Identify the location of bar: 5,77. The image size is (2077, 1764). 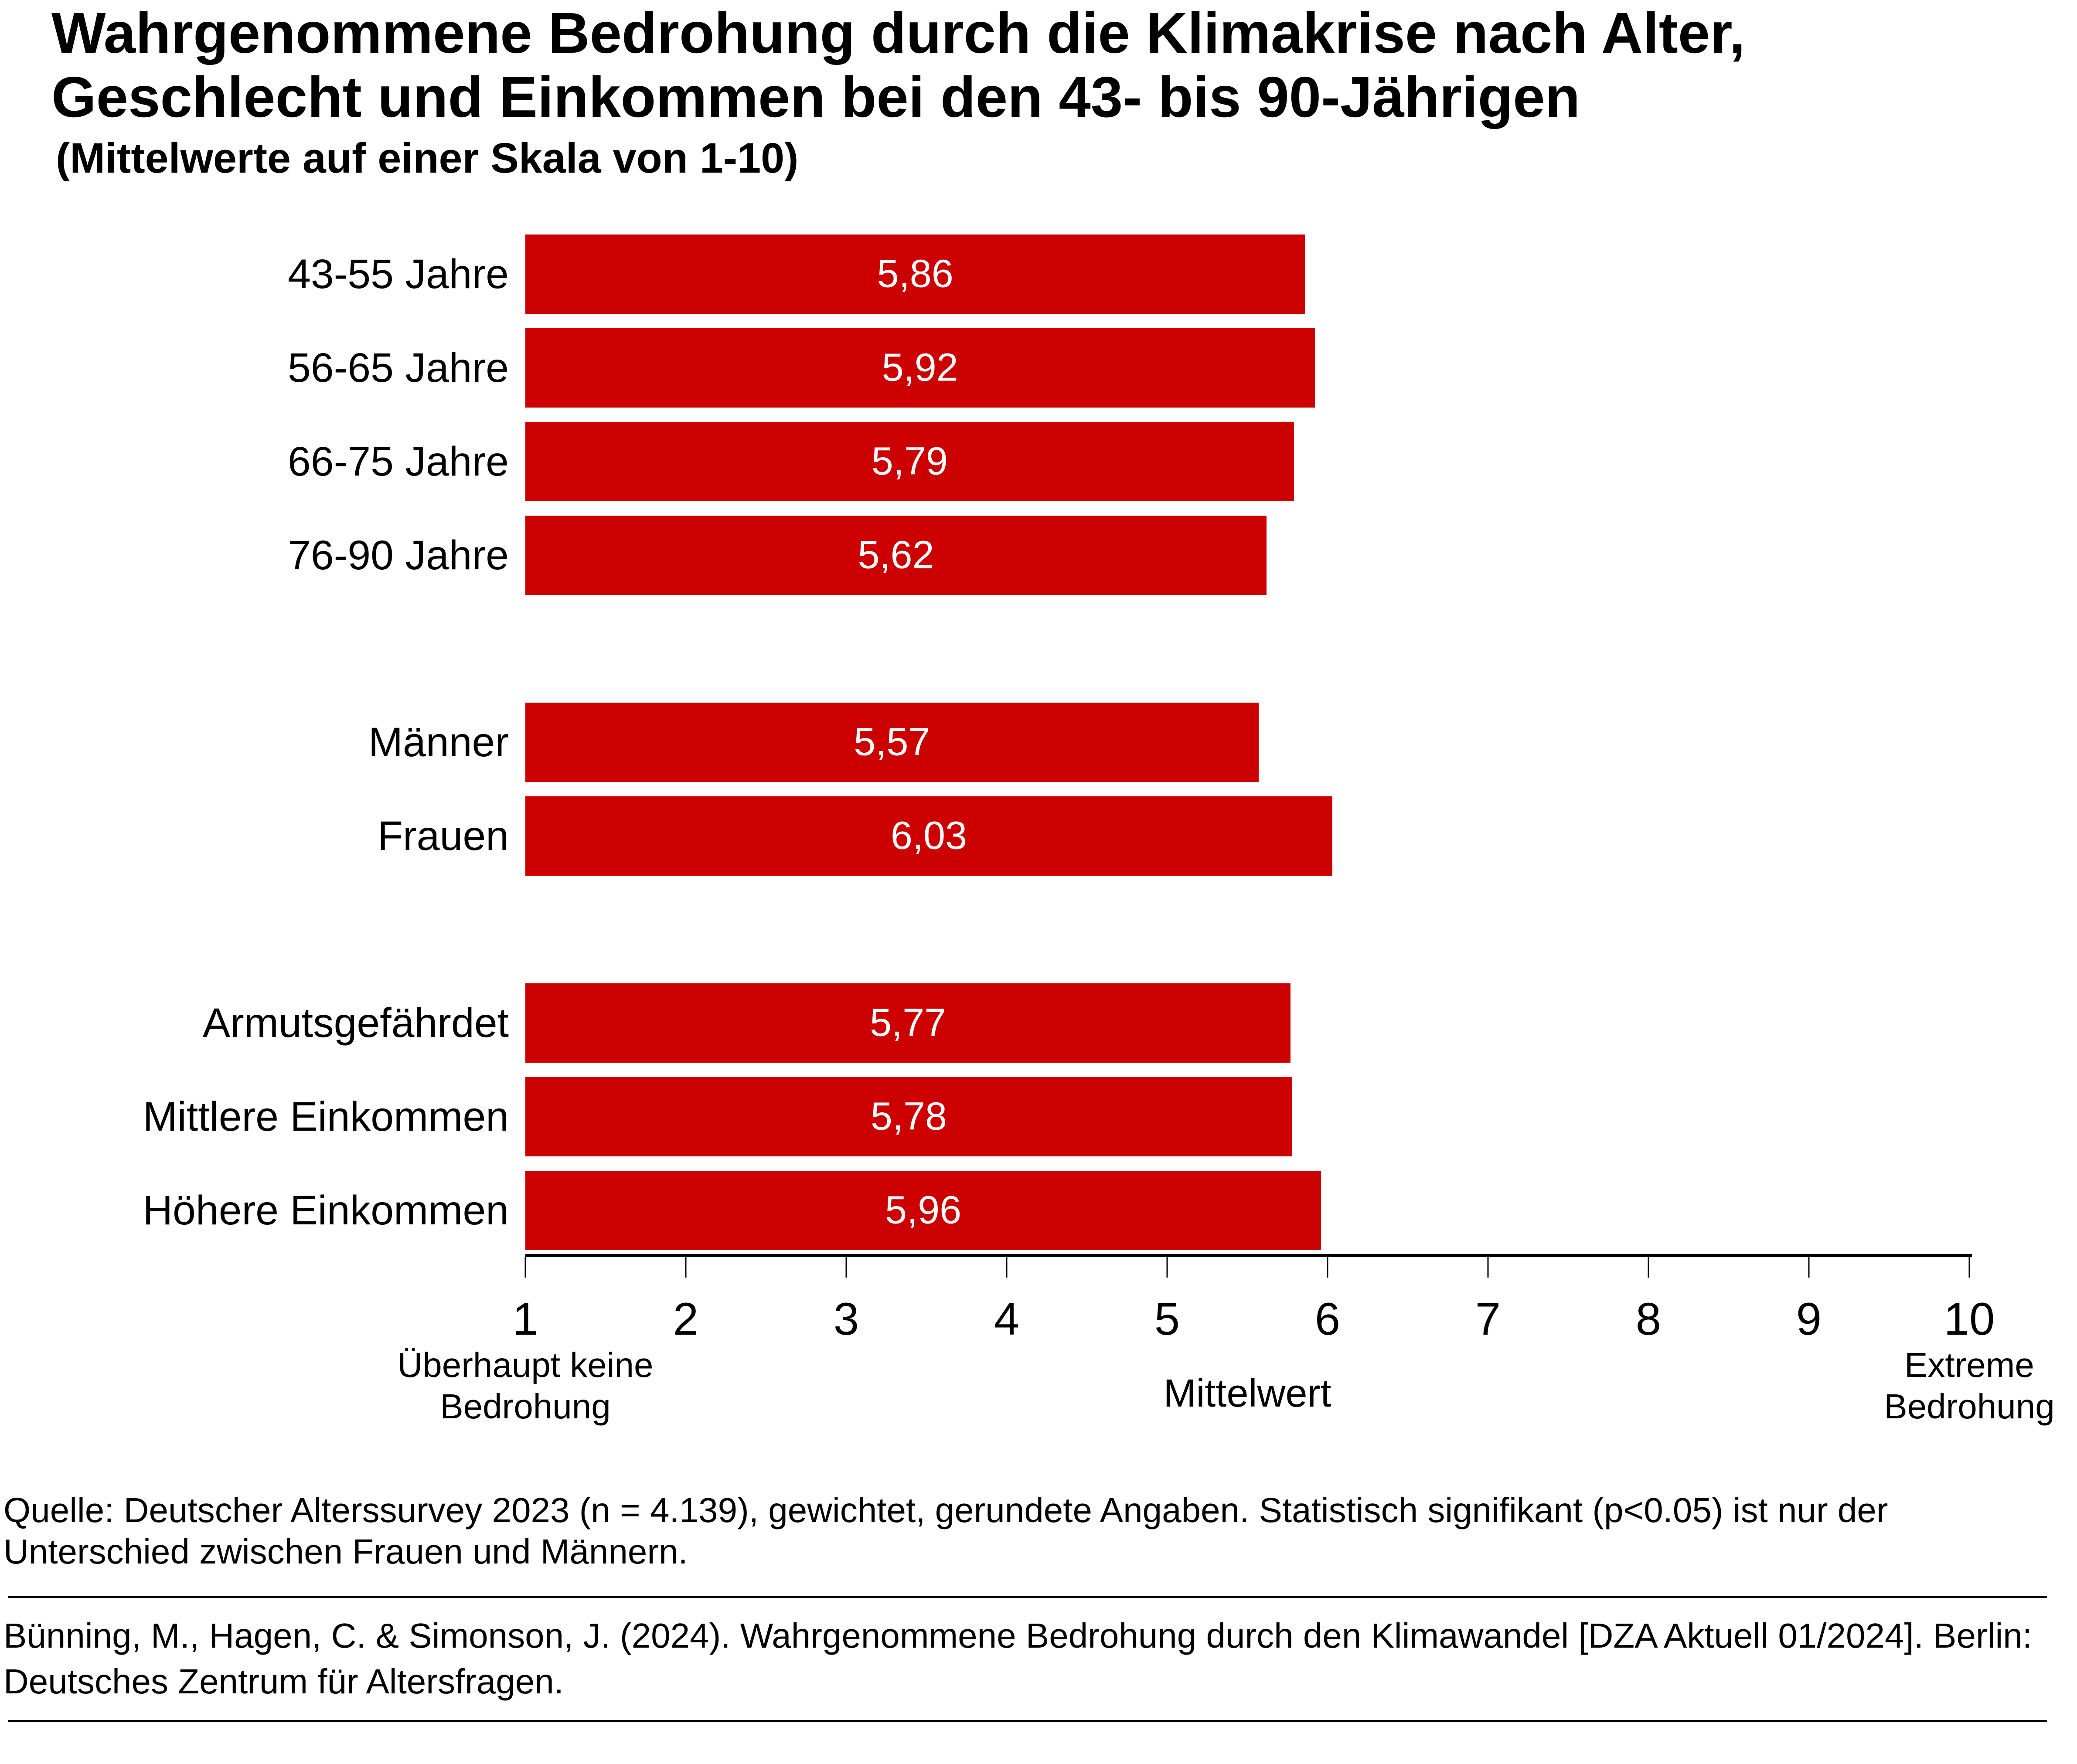
(908, 1023).